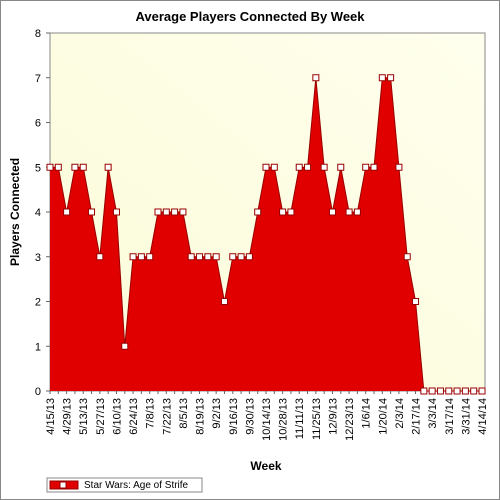  I want to click on legend-label: Star Wars: Age of Strife, so click(136, 485).